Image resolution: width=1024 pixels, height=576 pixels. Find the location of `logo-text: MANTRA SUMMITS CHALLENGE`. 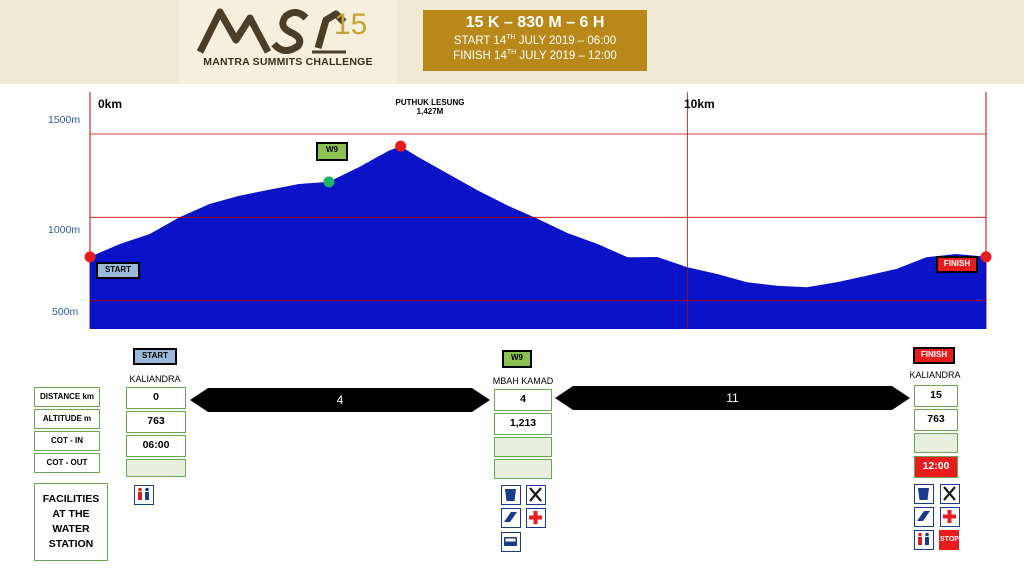

logo-text: MANTRA SUMMITS CHALLENGE is located at coordinates (288, 62).